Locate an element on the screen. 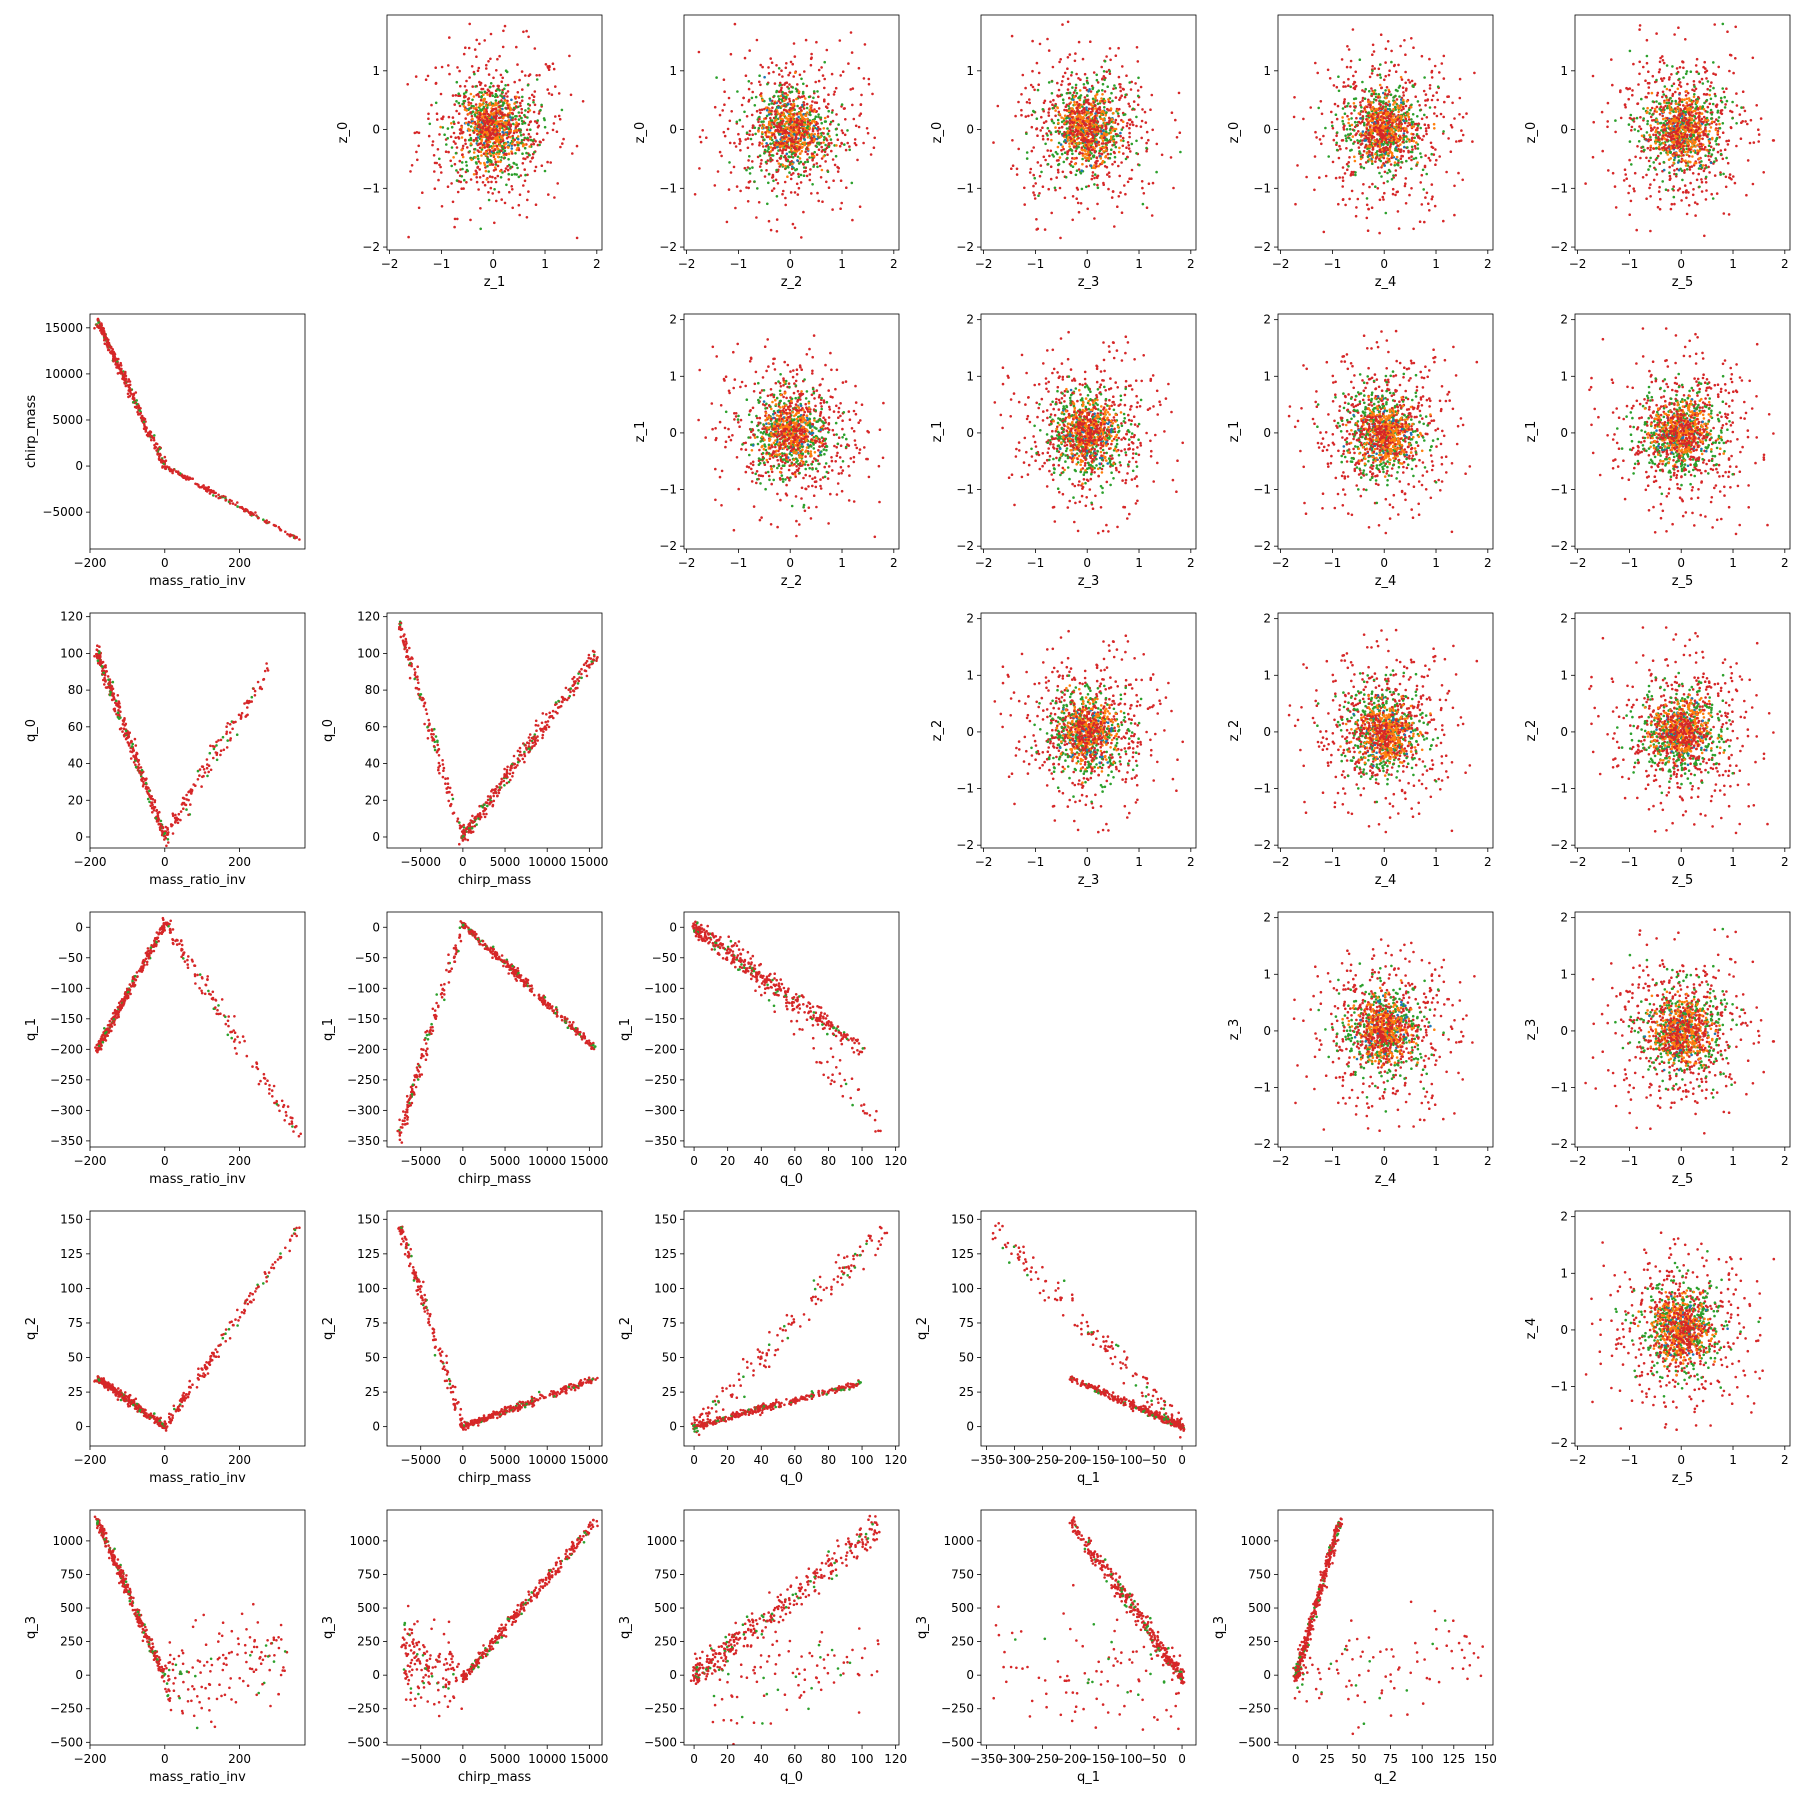 Image resolution: width=1800 pixels, height=1800 pixels. y-tick-label: 1 is located at coordinates (970, 71).